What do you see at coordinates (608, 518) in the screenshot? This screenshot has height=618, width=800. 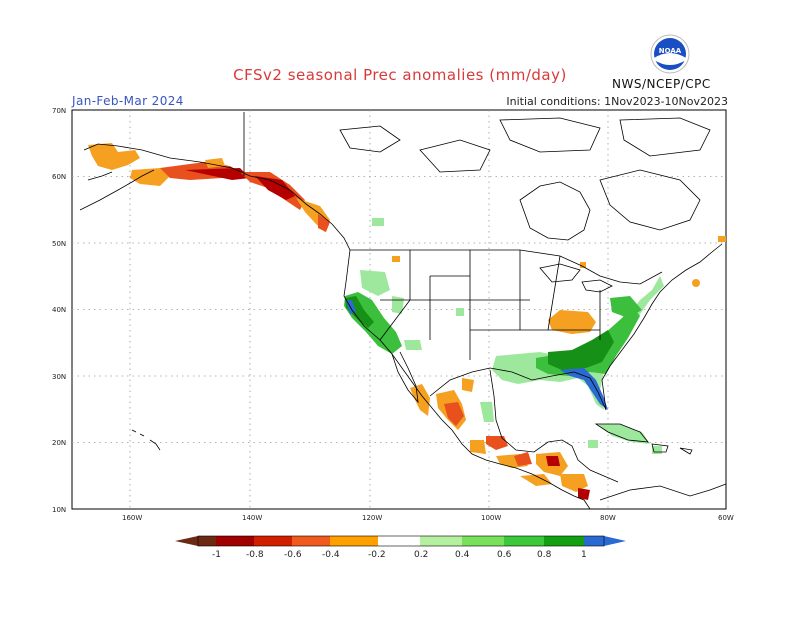 I see `lon-label: 80W` at bounding box center [608, 518].